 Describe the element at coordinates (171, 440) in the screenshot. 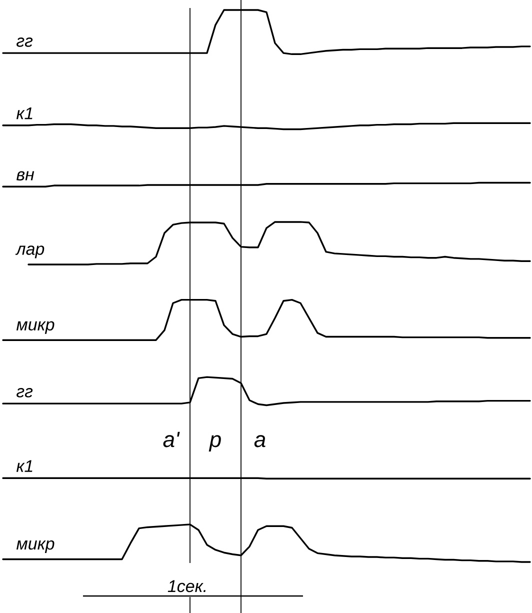

I see `annotation: а'` at that location.